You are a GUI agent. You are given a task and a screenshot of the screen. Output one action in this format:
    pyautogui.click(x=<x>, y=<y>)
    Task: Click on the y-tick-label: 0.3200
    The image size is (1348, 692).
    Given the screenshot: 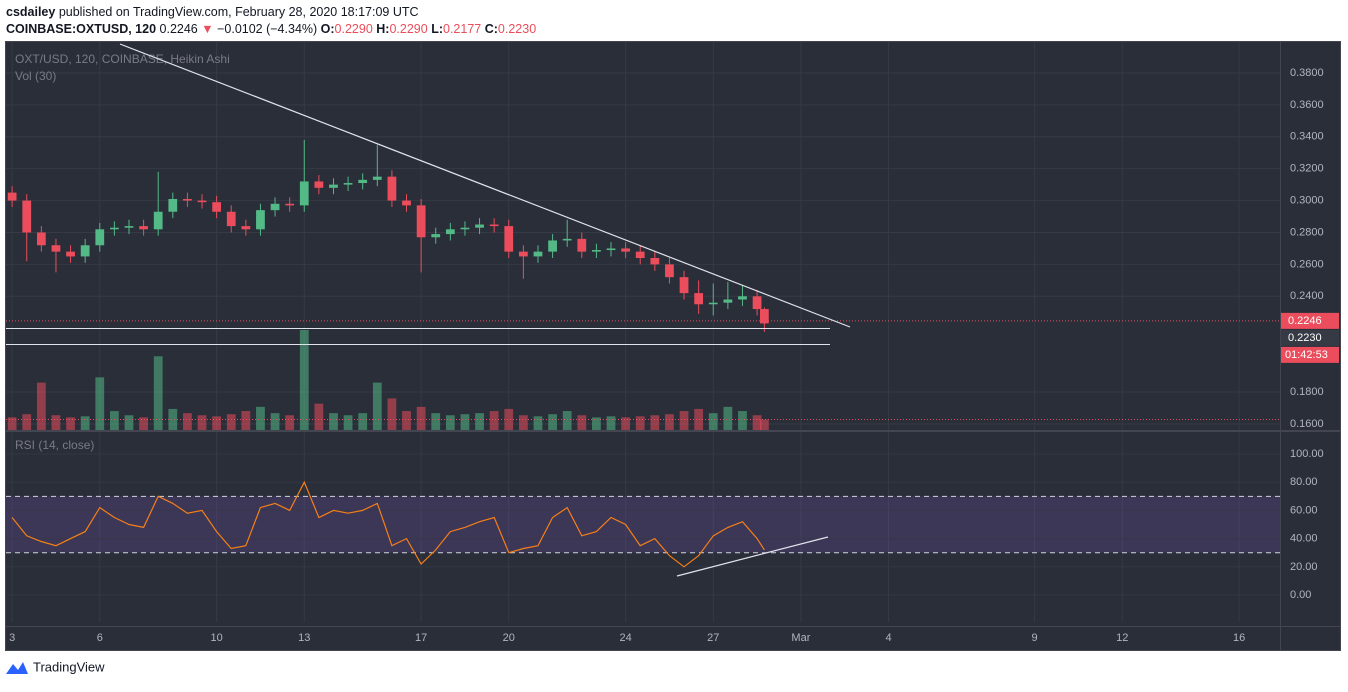 What is the action you would take?
    pyautogui.click(x=1307, y=169)
    